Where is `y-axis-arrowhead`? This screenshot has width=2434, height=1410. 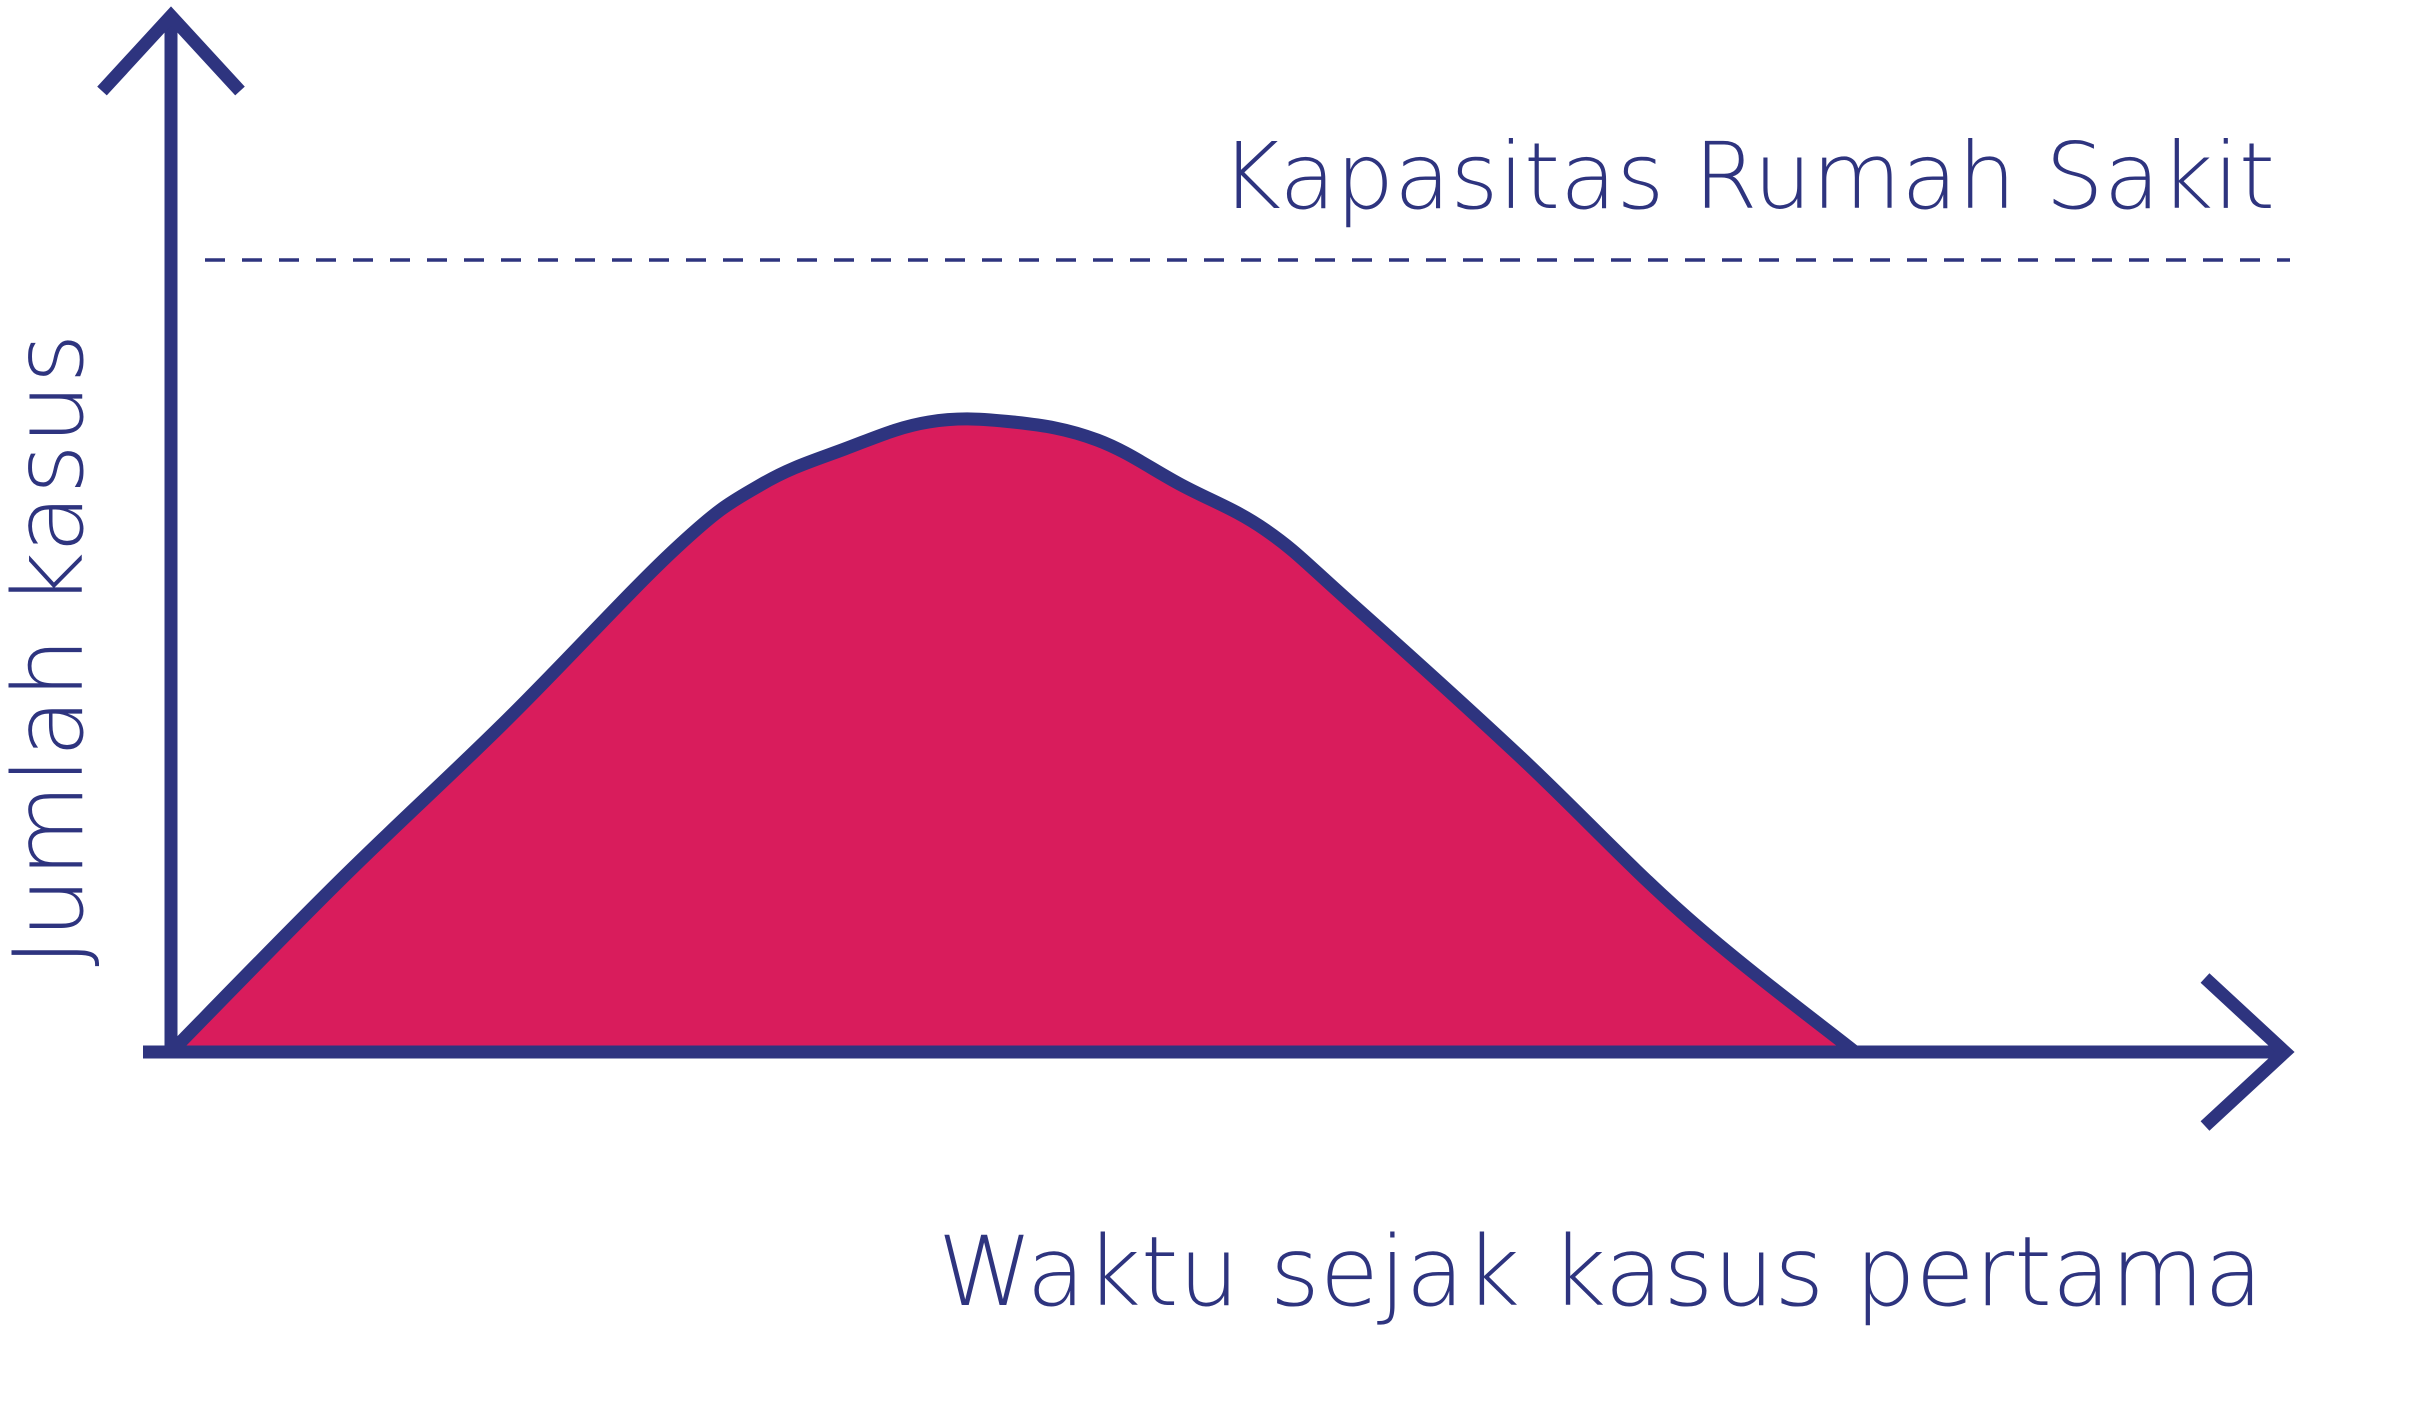 y-axis-arrowhead is located at coordinates (171, 51).